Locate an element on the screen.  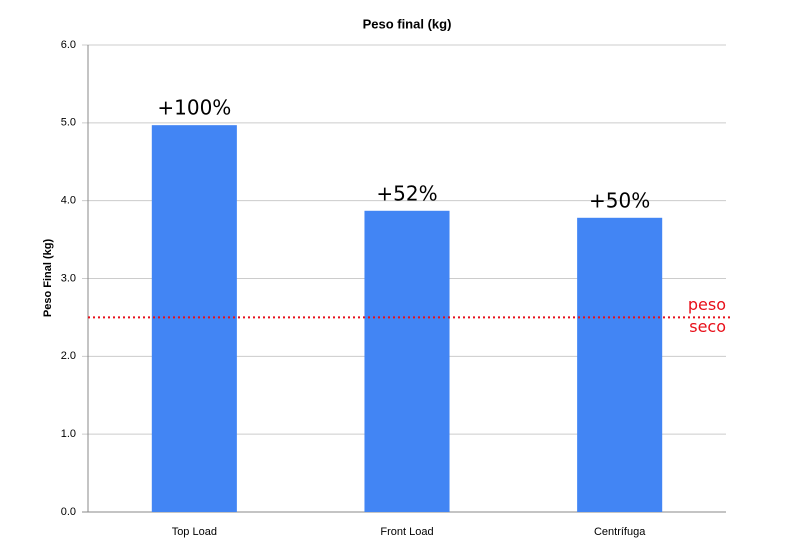
y-axis-title: Peso Final (kg) is located at coordinates (48, 278).